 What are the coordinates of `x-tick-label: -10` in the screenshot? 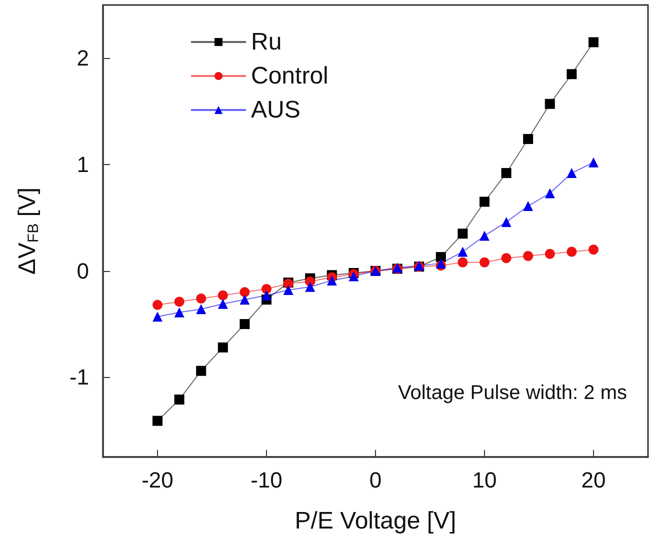 It's located at (266, 480).